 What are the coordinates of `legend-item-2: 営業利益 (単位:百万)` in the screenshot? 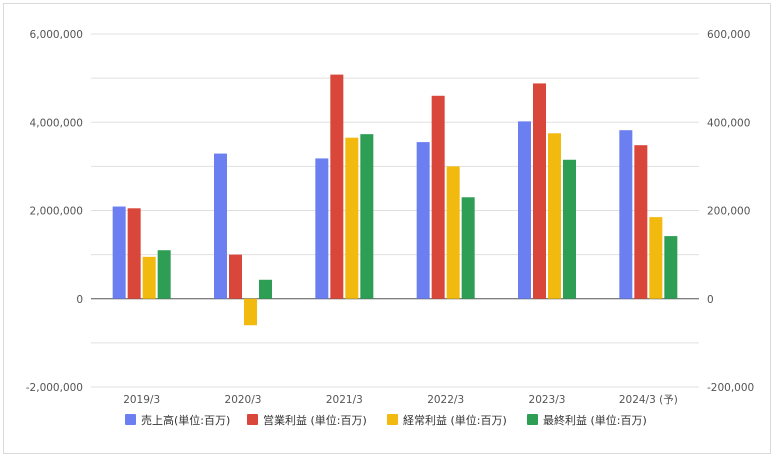 It's located at (307, 420).